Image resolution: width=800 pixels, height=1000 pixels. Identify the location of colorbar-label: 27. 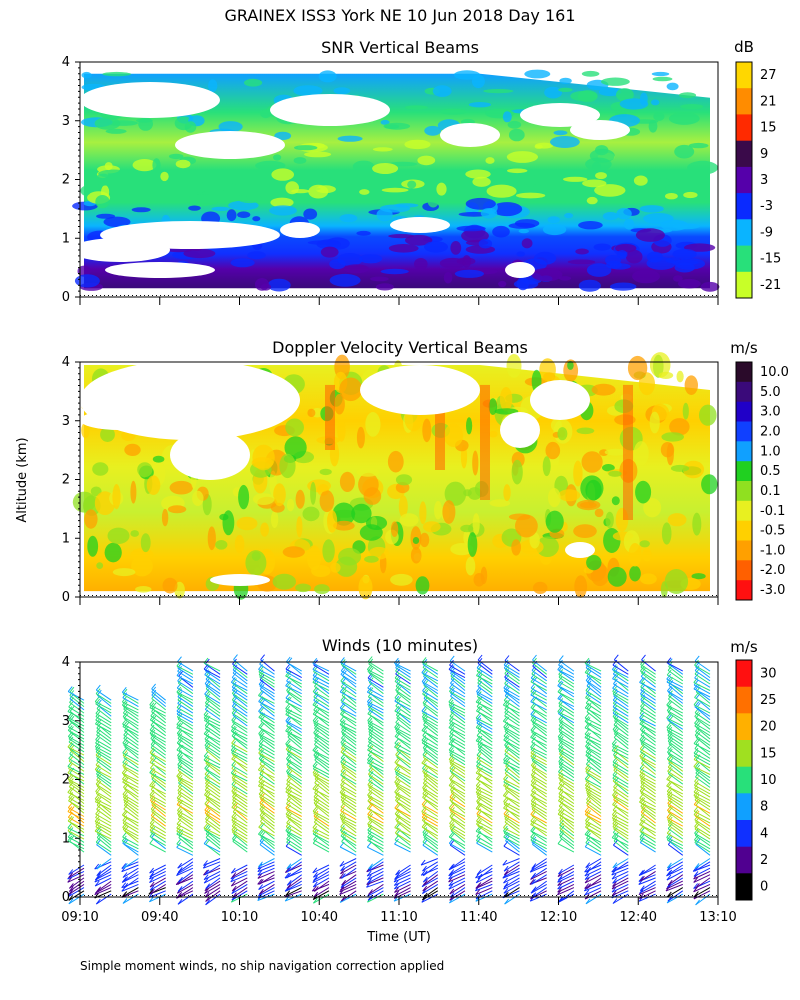
(768, 75).